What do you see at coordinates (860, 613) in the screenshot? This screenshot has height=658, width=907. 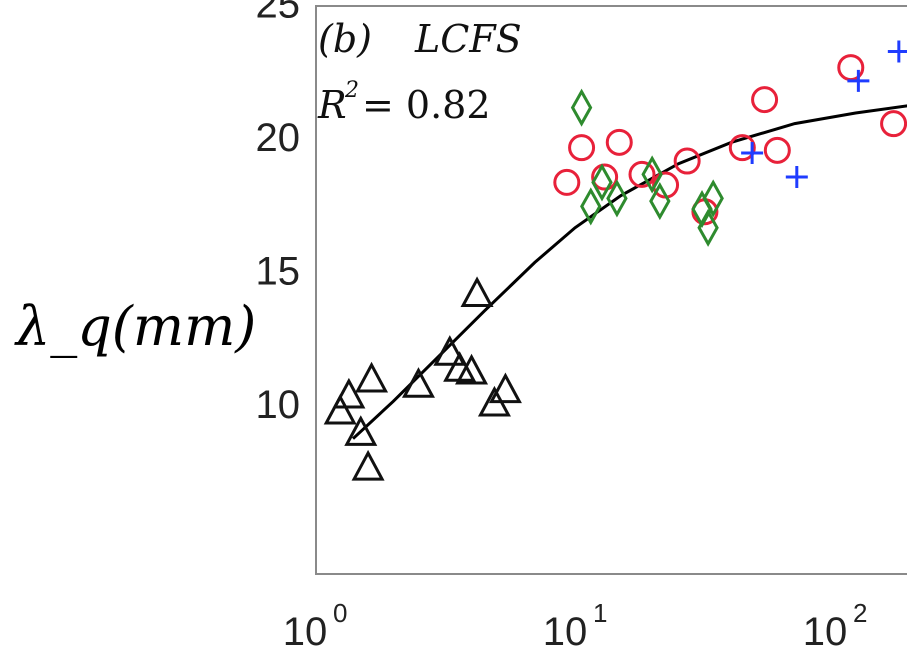 I see `x-tick-exponent: 2` at bounding box center [860, 613].